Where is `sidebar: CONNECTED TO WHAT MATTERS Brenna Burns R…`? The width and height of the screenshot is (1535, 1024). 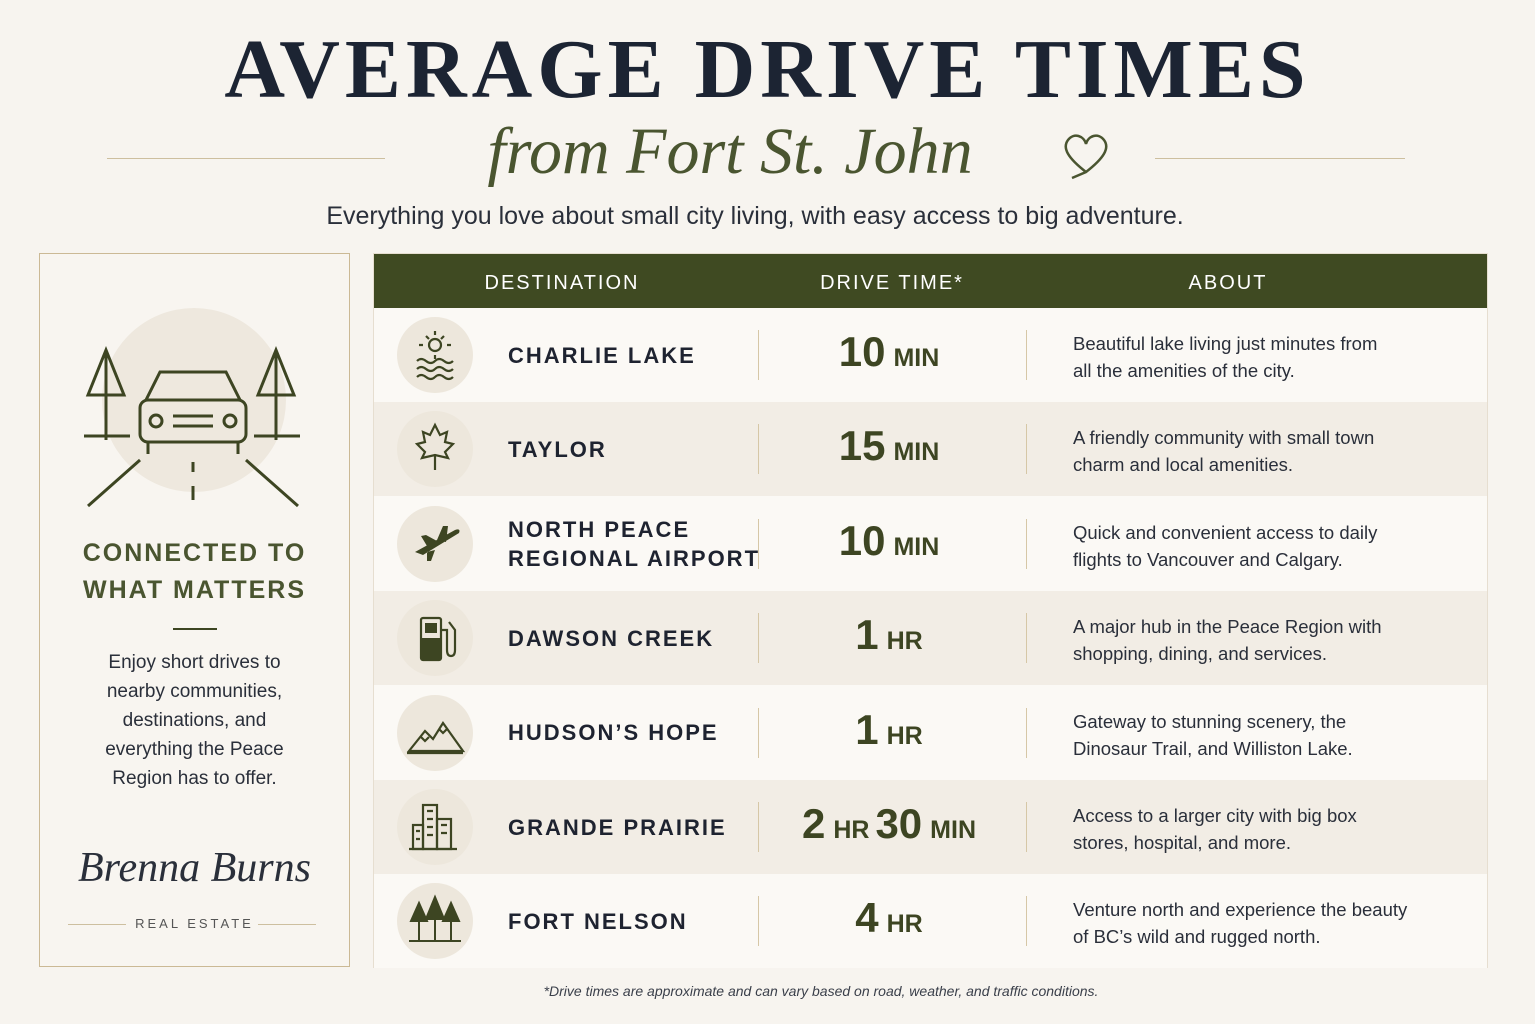
sidebar: CONNECTED TO WHAT MATTERS Brenna Burns R… is located at coordinates (194, 610).